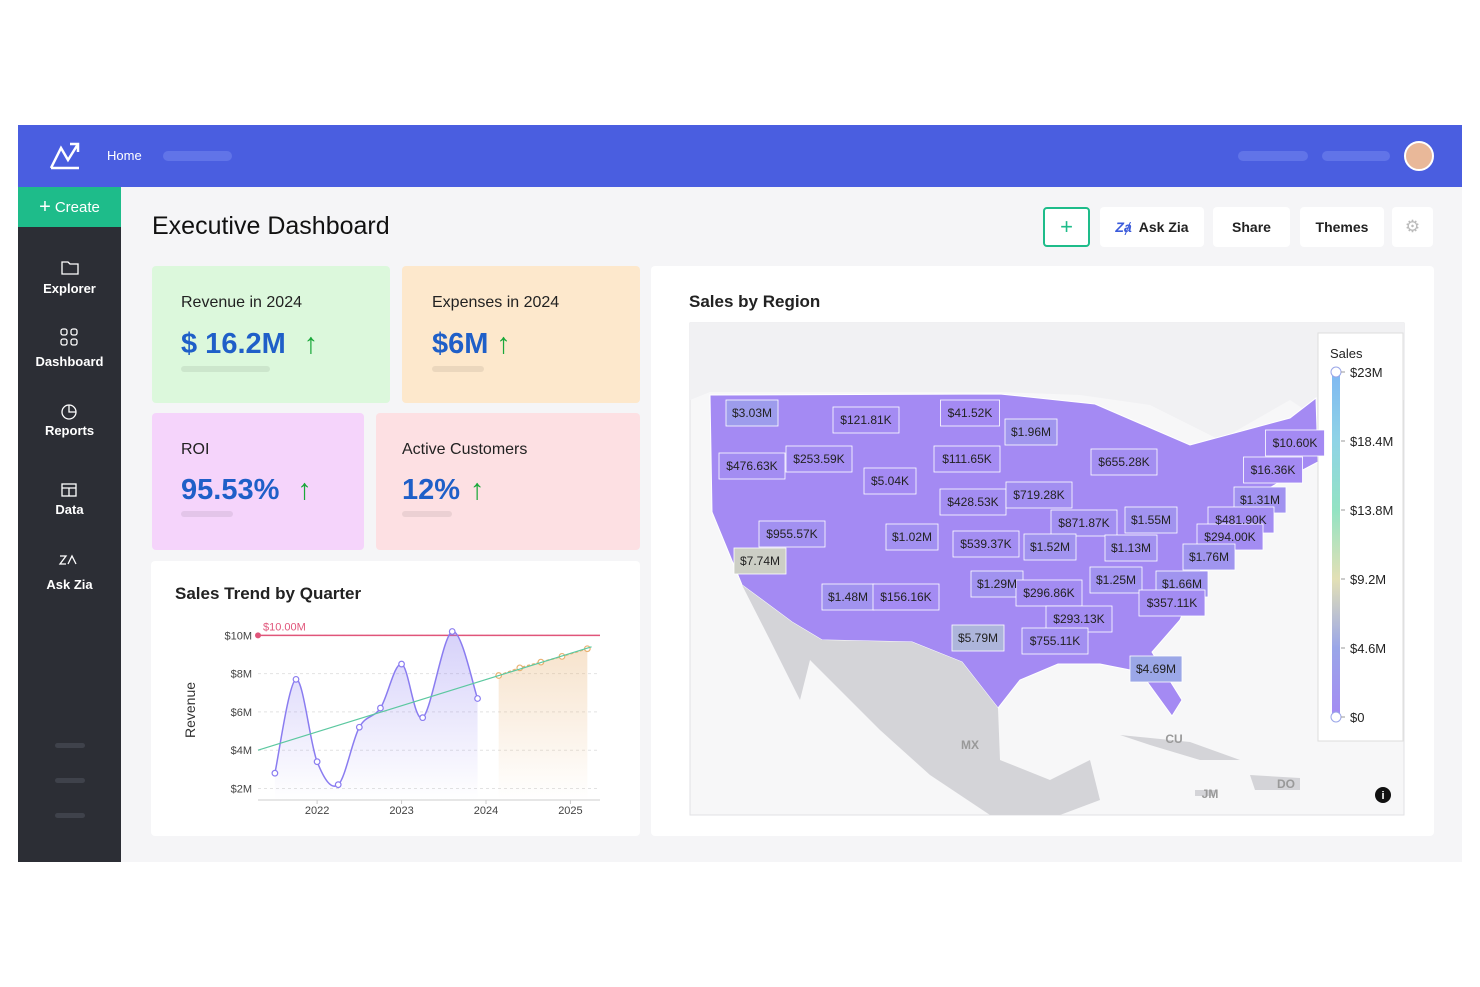 Image resolution: width=1480 pixels, height=987 pixels. What do you see at coordinates (1240, 520) in the screenshot?
I see `region-label: $481.90K` at bounding box center [1240, 520].